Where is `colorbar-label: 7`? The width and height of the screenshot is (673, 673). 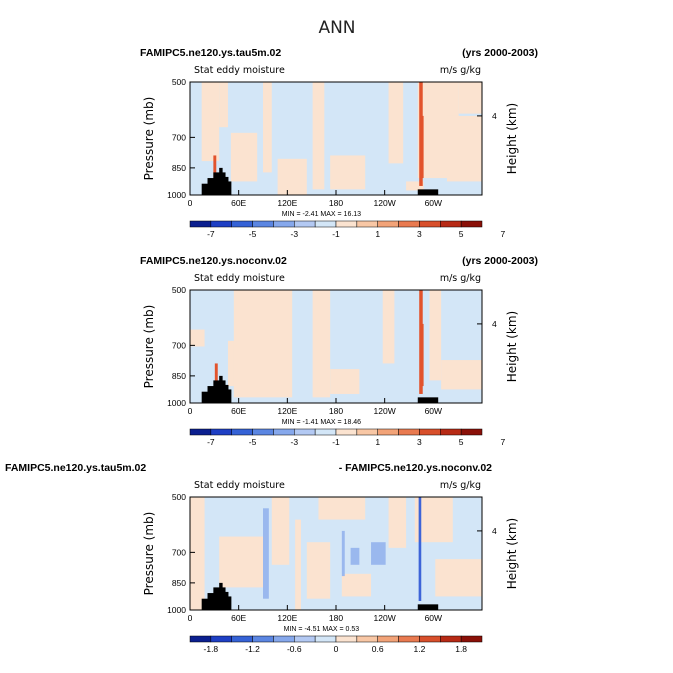
colorbar-label: 7 is located at coordinates (502, 234).